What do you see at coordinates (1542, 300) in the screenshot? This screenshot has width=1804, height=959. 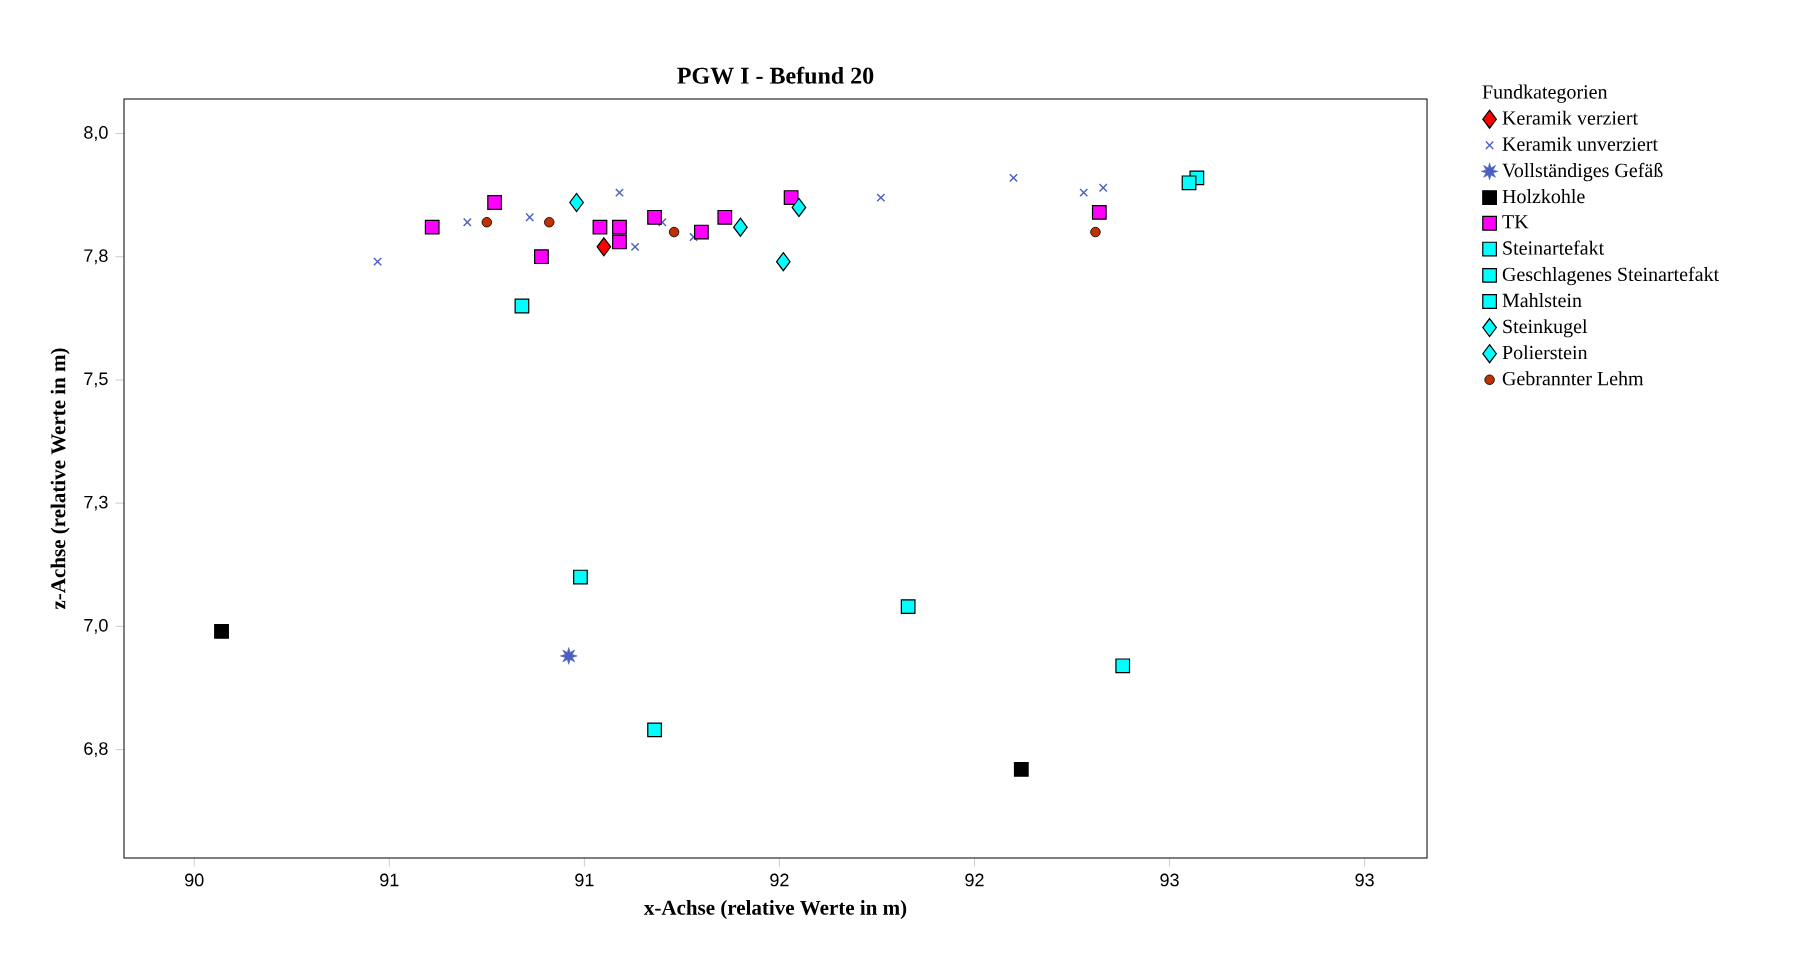 I see `legend-label: Mahlstein` at bounding box center [1542, 300].